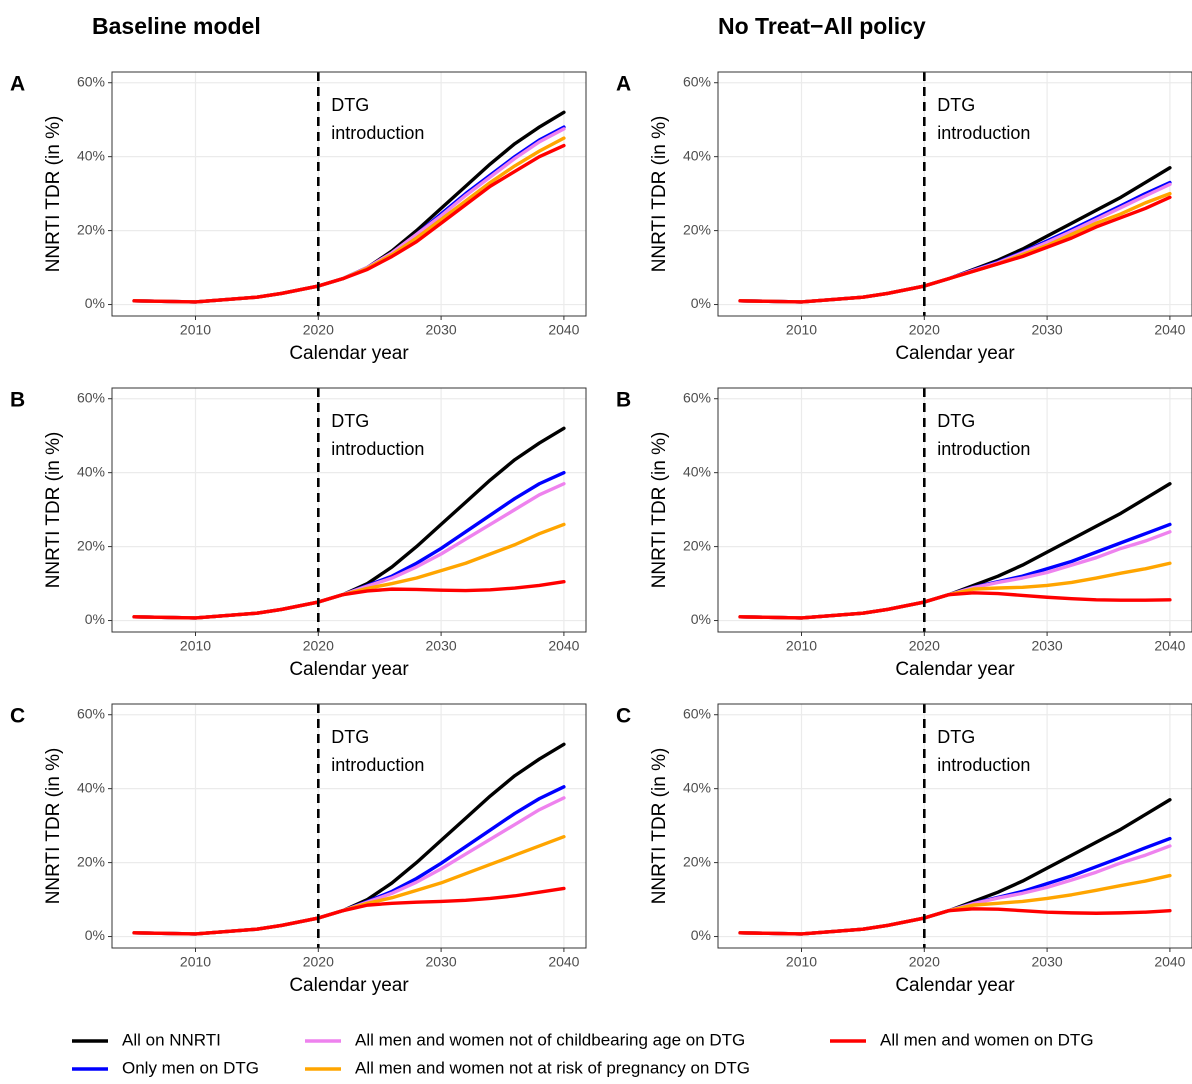 The height and width of the screenshot is (1084, 1192). Describe the element at coordinates (171, 1039) in the screenshot. I see `legend-label: All on NNRTI` at that location.